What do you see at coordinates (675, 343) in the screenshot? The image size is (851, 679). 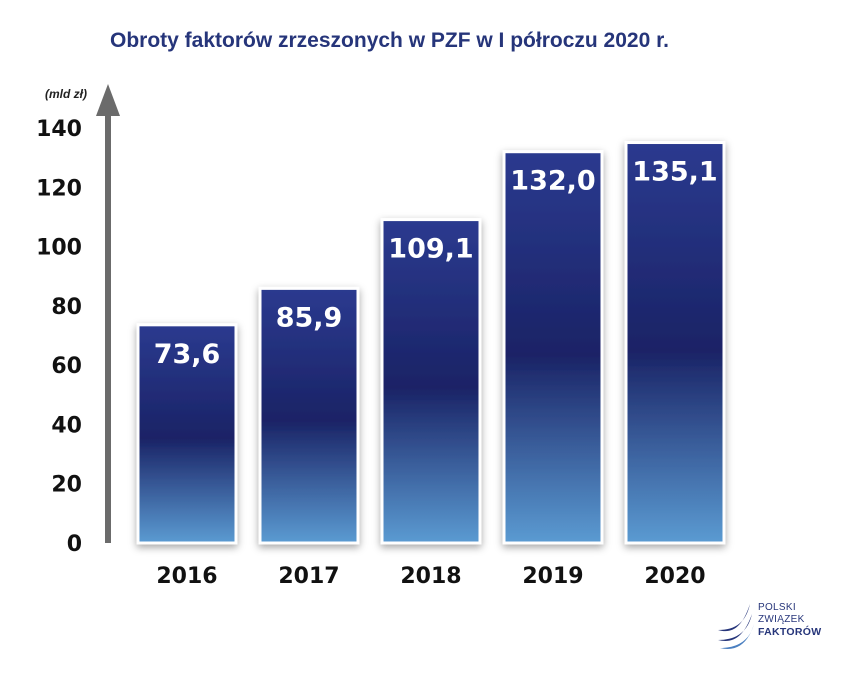 I see `bar-2020` at bounding box center [675, 343].